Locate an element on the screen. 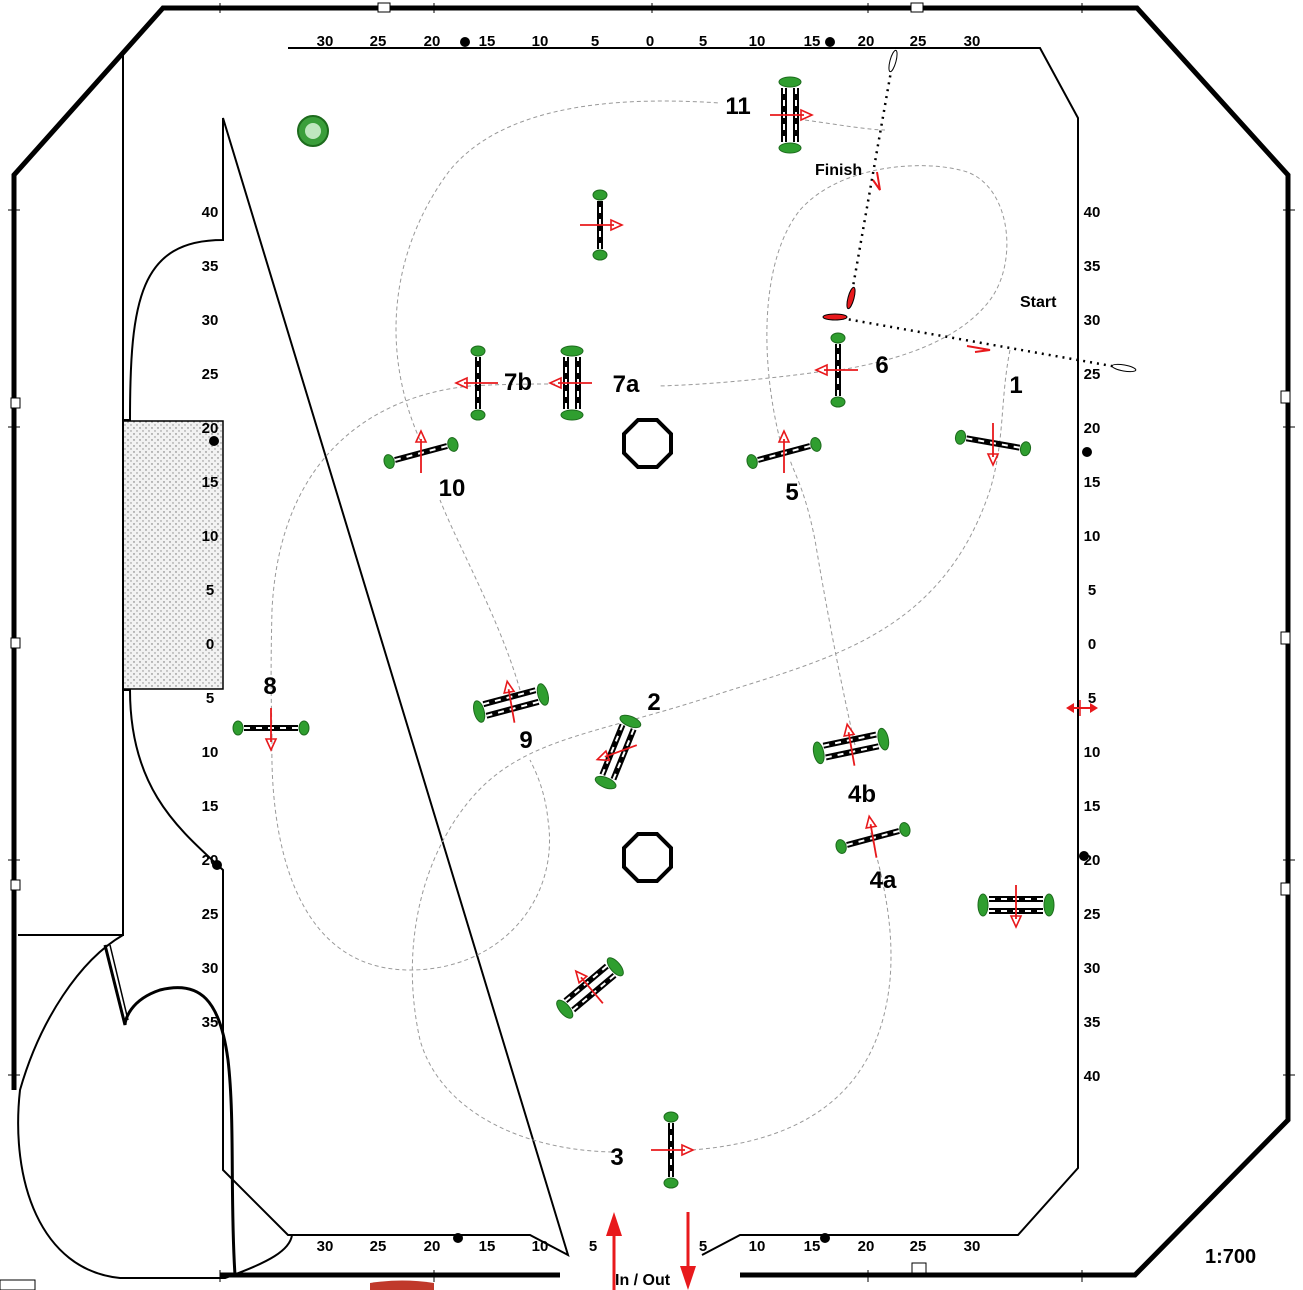  in-out-label: In / Out is located at coordinates (643, 1280).